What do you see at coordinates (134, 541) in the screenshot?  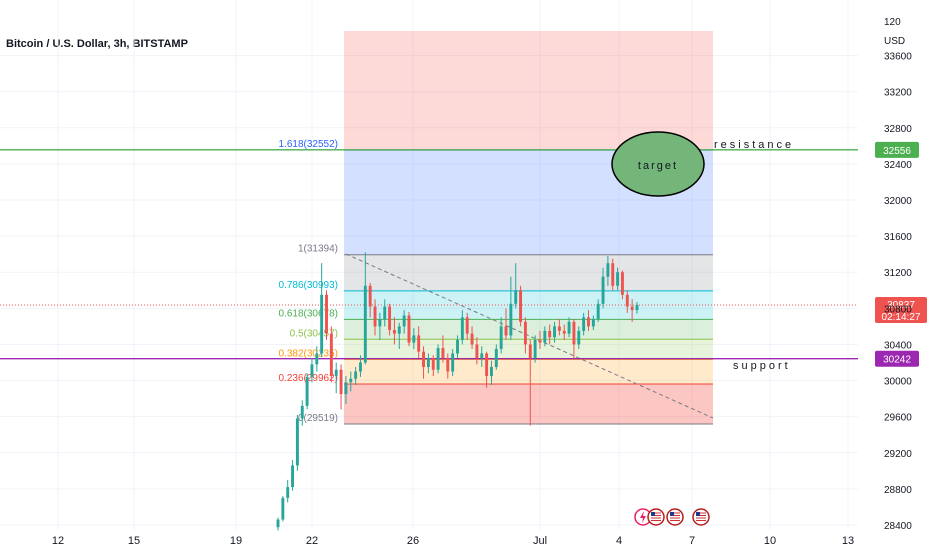 I see `time-tick-label: 15` at bounding box center [134, 541].